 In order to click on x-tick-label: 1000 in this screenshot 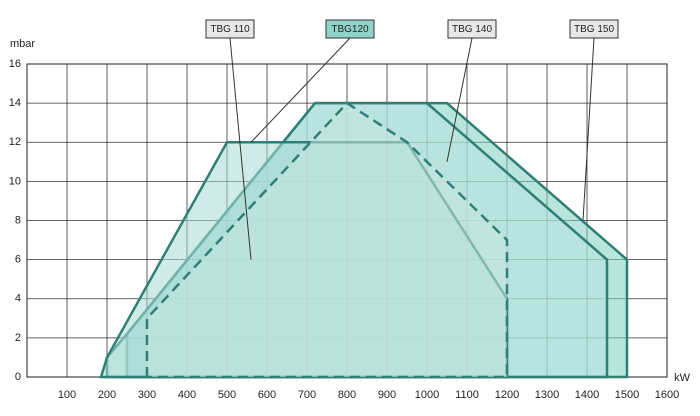, I will do `click(427, 395)`.